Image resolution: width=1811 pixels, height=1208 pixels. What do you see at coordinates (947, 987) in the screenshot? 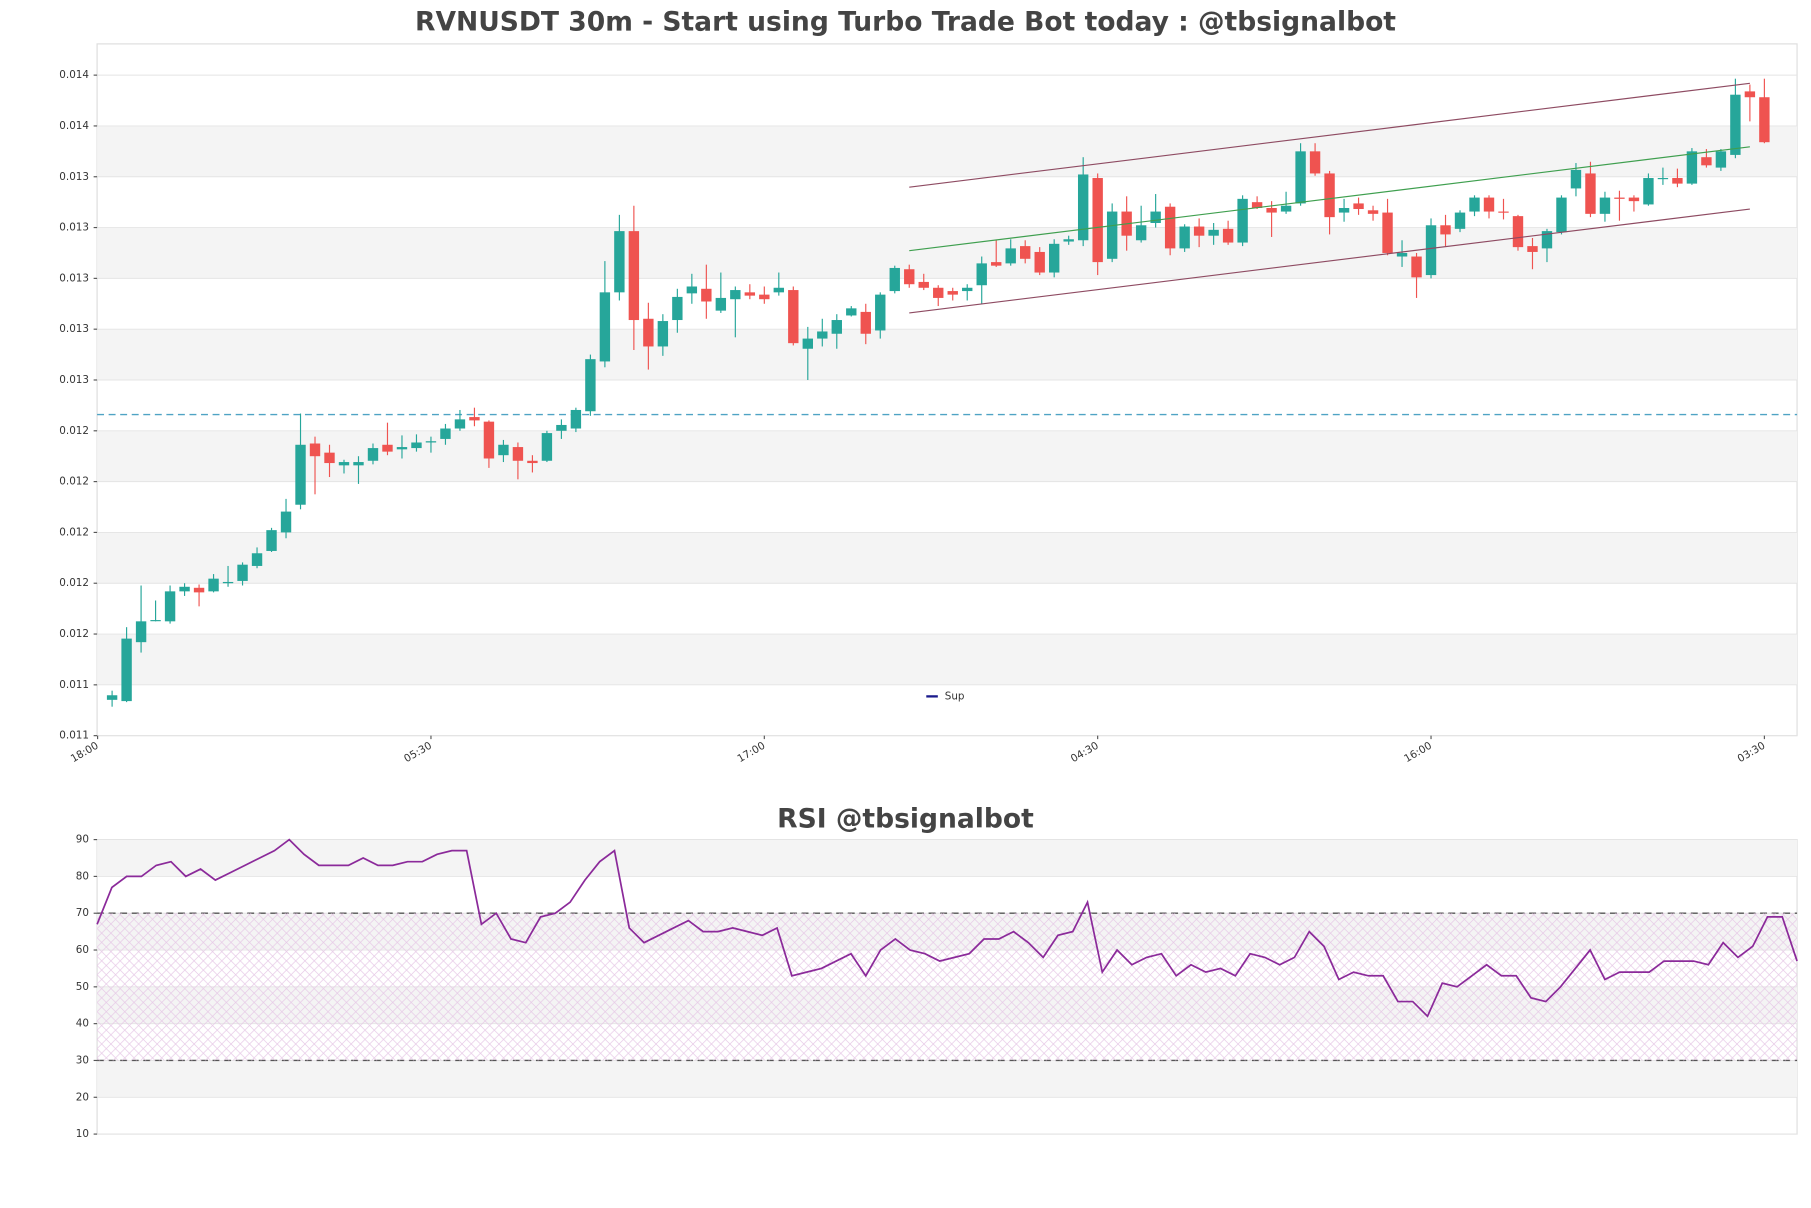
I see `rsi-band` at bounding box center [947, 987].